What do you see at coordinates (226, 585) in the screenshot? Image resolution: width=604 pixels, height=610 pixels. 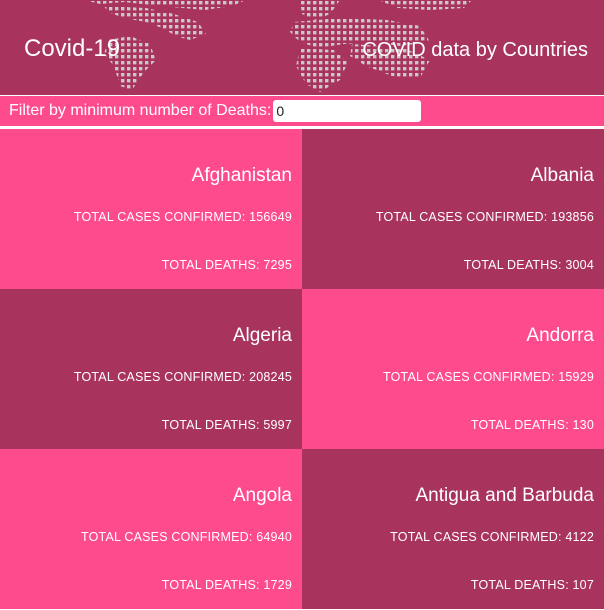 I see `total-deaths: TOTAL DEATHS: 1729` at bounding box center [226, 585].